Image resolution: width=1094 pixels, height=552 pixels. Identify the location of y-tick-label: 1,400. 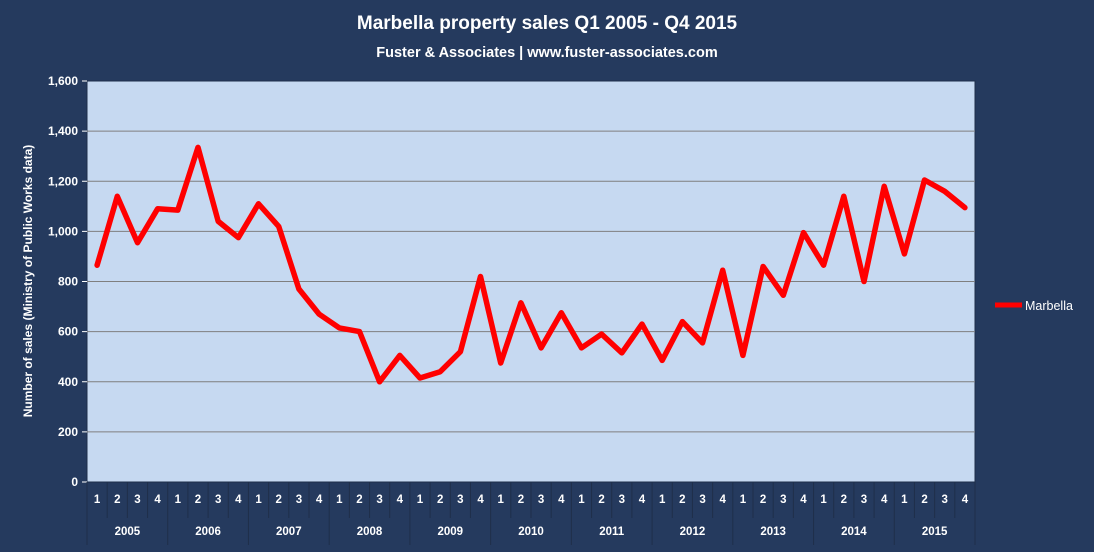
(63, 131).